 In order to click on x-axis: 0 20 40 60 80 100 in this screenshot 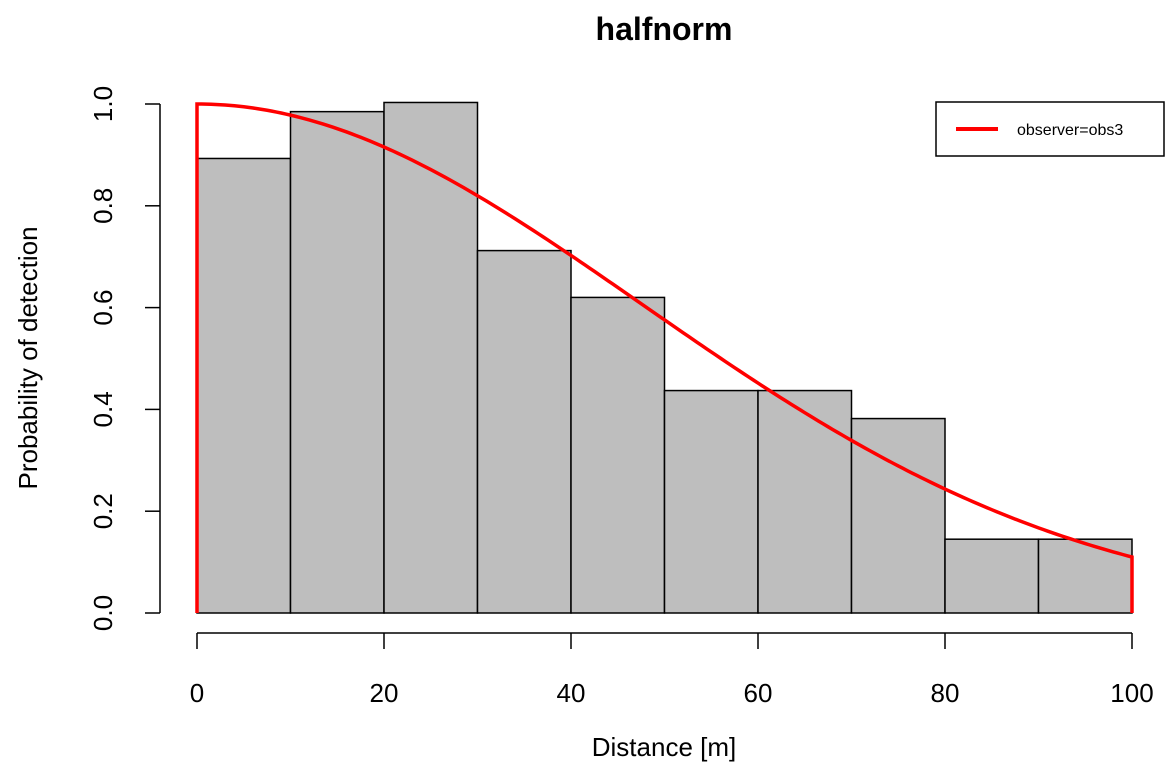, I will do `click(672, 670)`.